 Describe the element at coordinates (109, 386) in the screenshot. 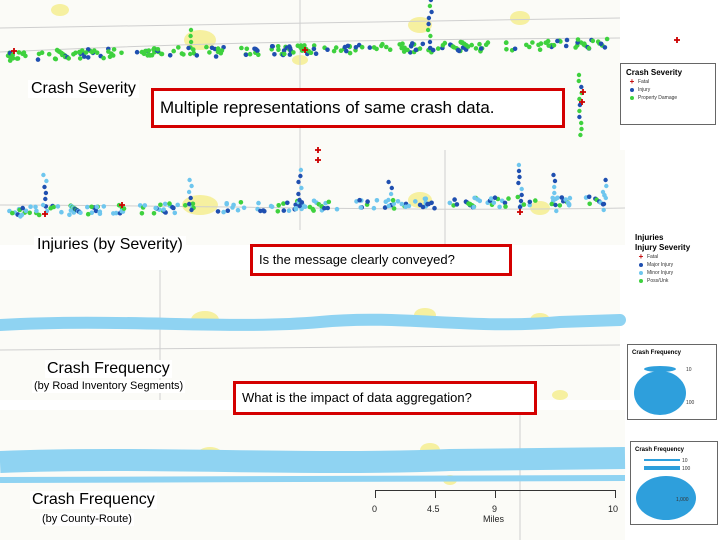

I see `crash-frequency-segments-sublabel: (by Road Inventory Segments)` at that location.